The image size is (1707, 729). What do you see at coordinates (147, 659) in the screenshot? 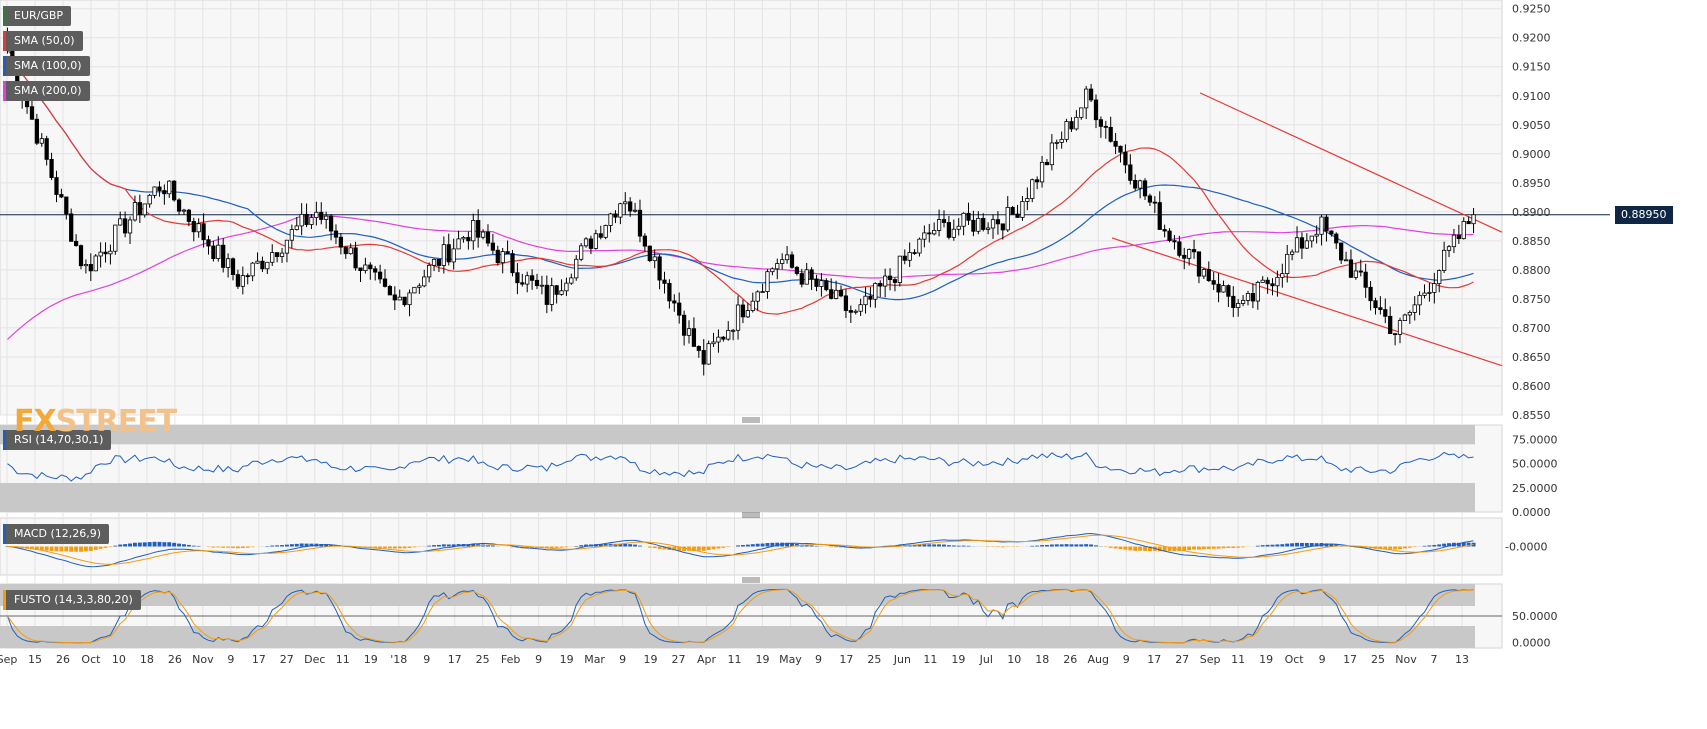
I see `x-tick-label: 18` at bounding box center [147, 659].